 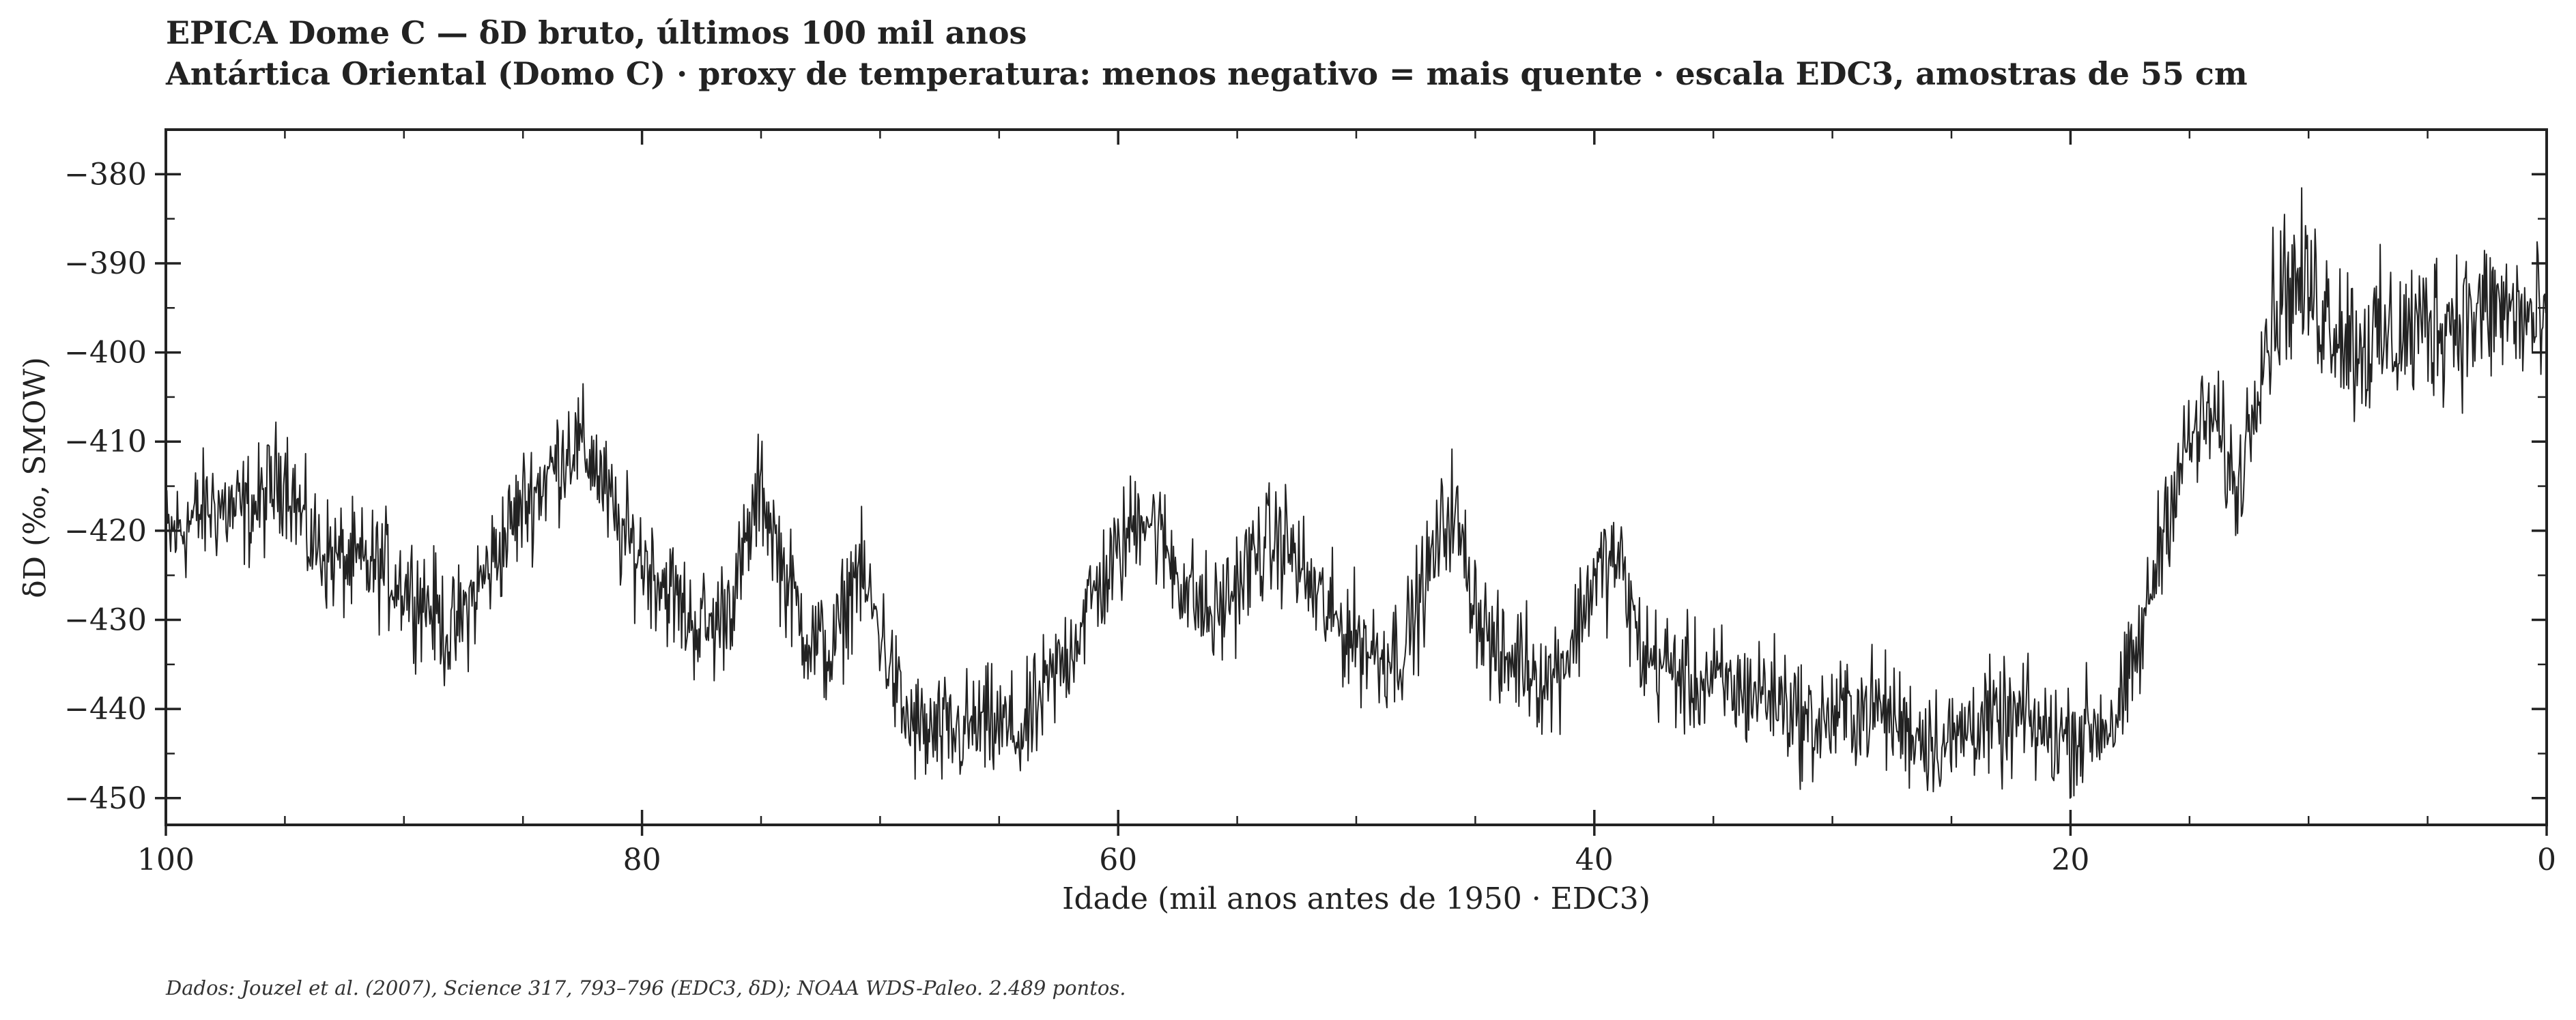 I want to click on y-axis-label: δD (‰, SMOW), so click(x=35, y=477).